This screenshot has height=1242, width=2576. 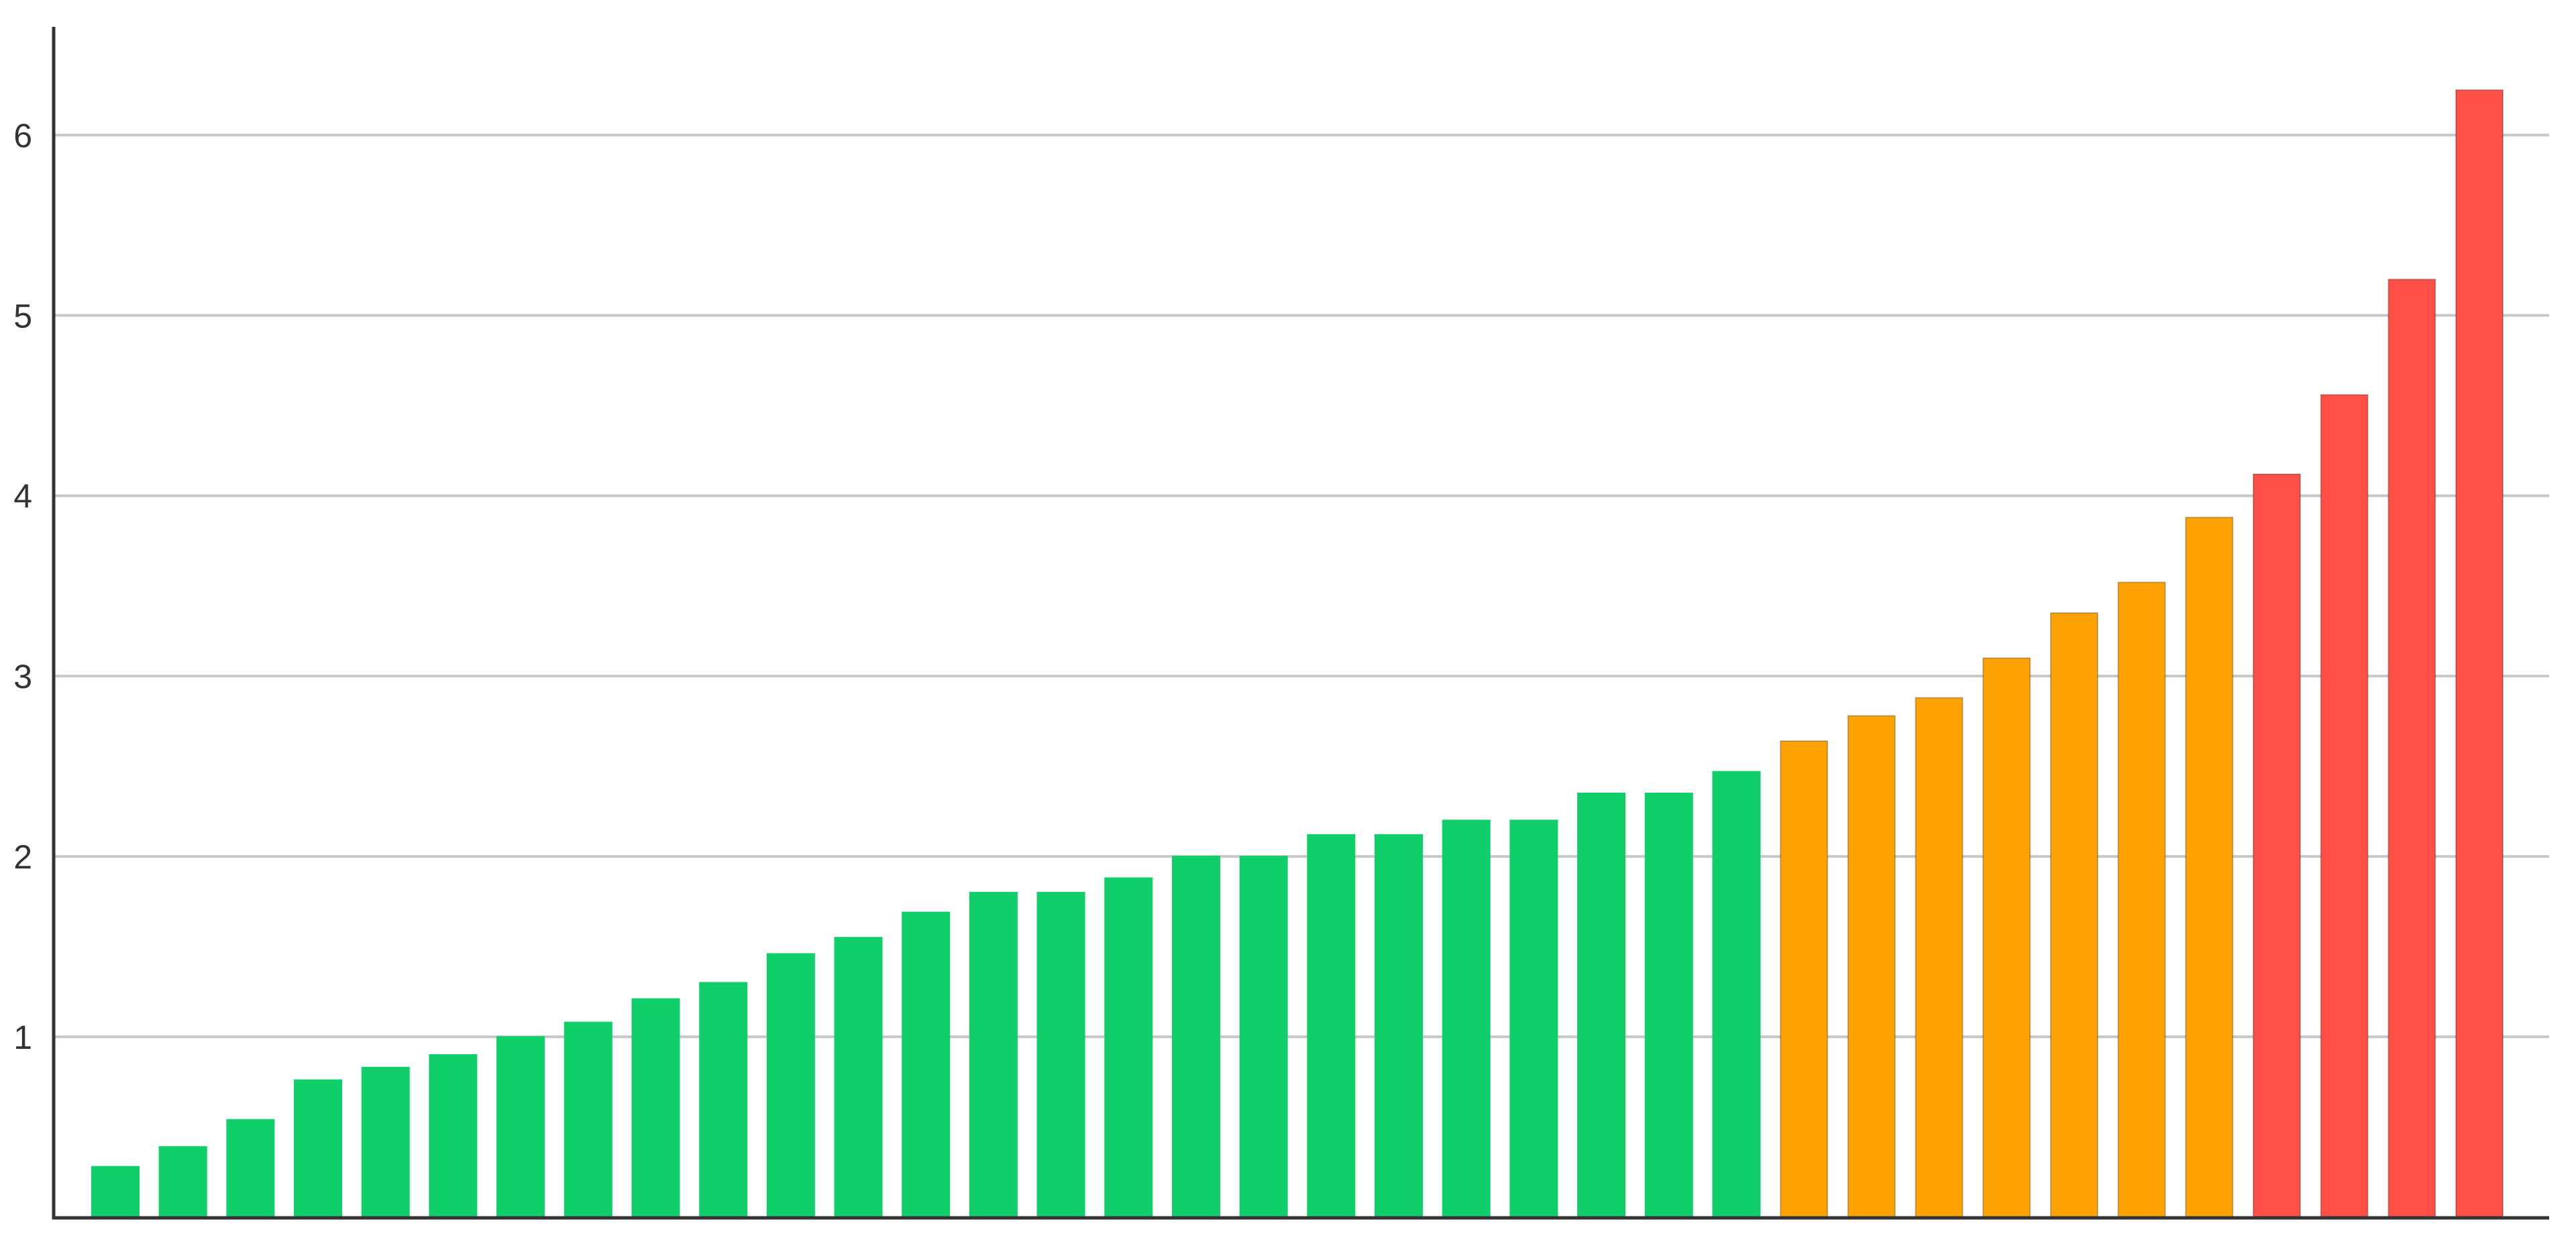 I want to click on y-tick-labels: 1 2 3 4 5 6, so click(x=22, y=586).